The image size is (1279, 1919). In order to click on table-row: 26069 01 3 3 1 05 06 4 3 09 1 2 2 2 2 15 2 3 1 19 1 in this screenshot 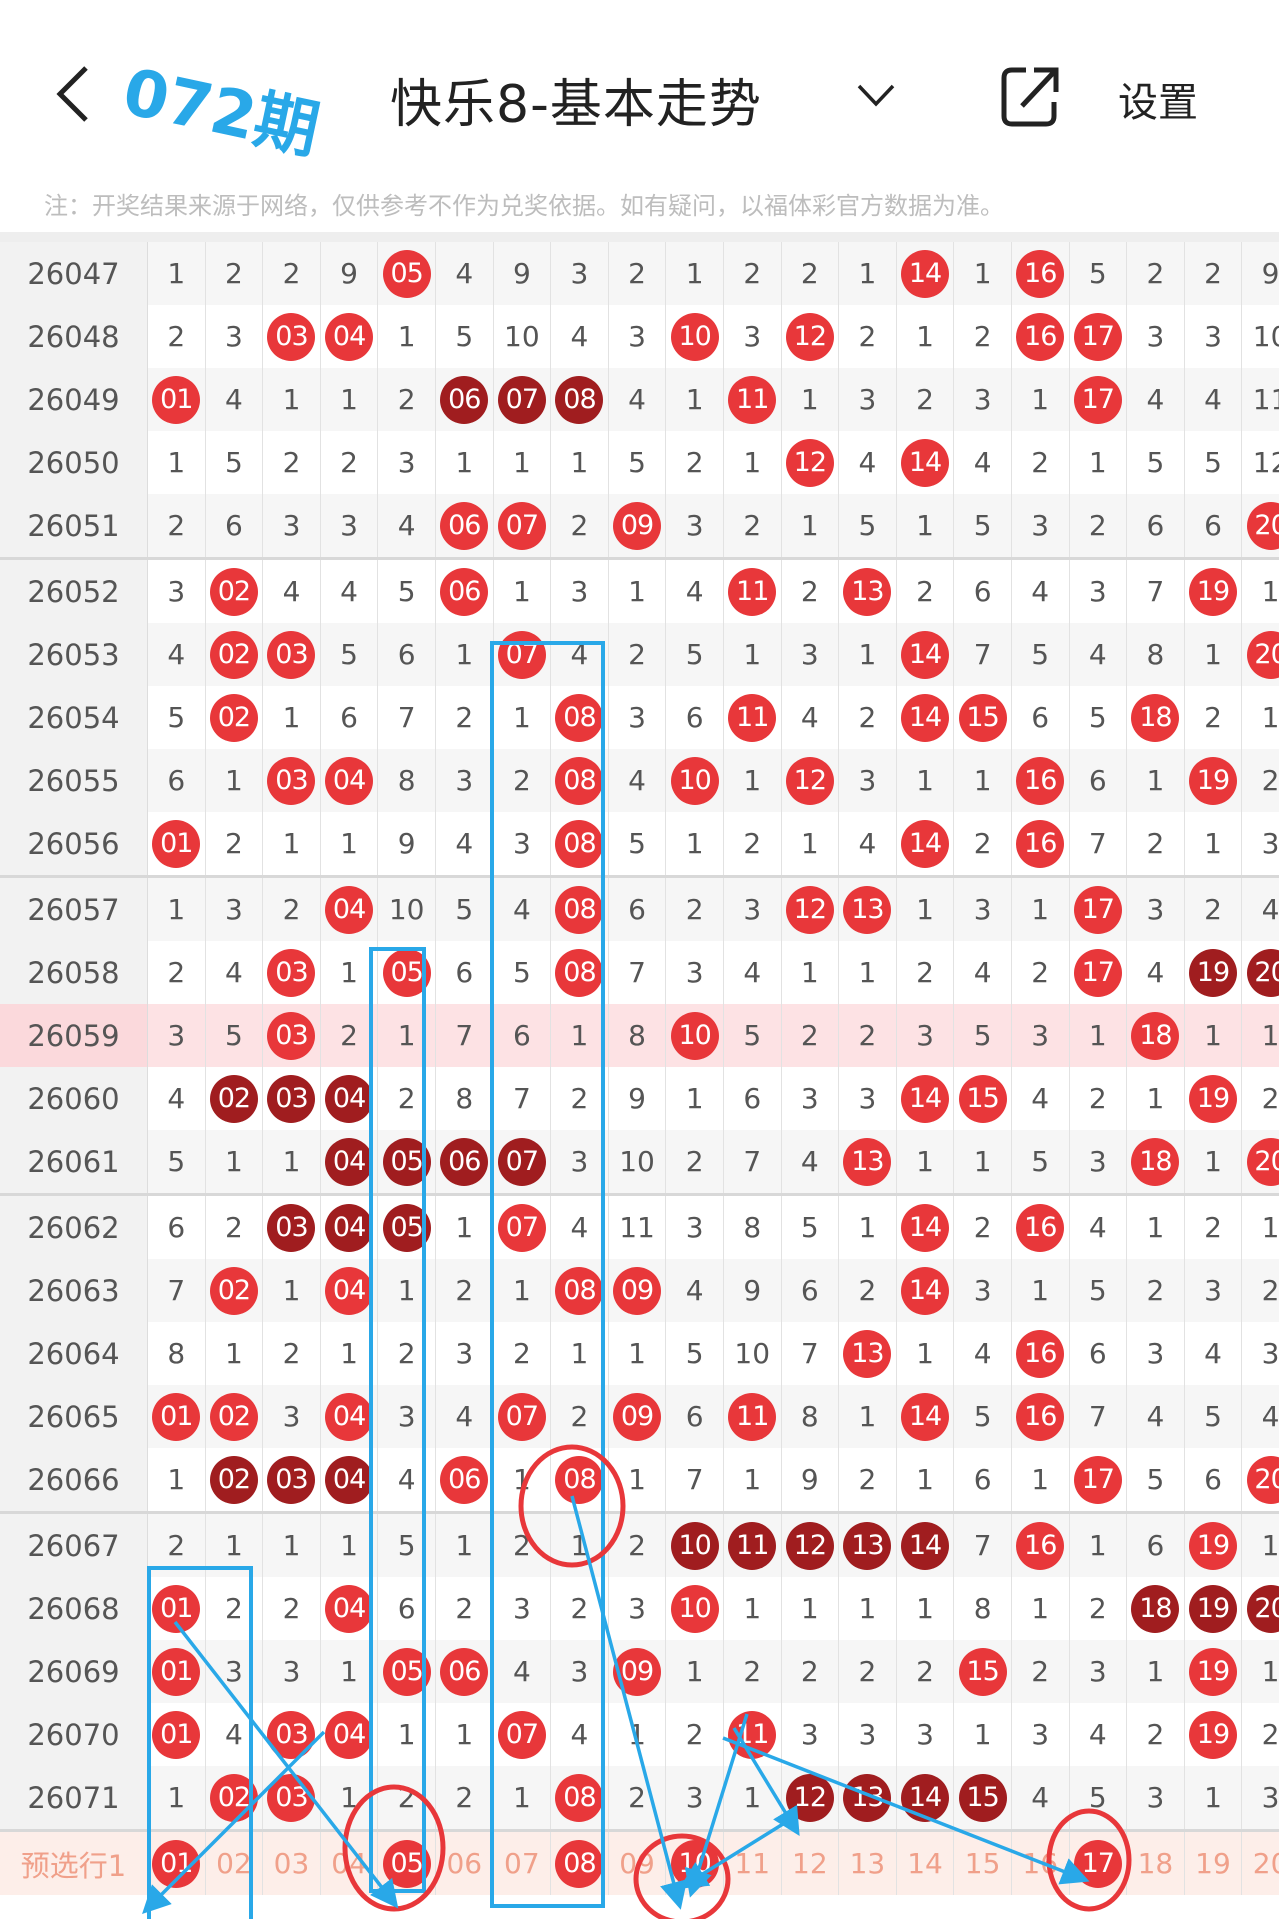, I will do `click(639, 1671)`.